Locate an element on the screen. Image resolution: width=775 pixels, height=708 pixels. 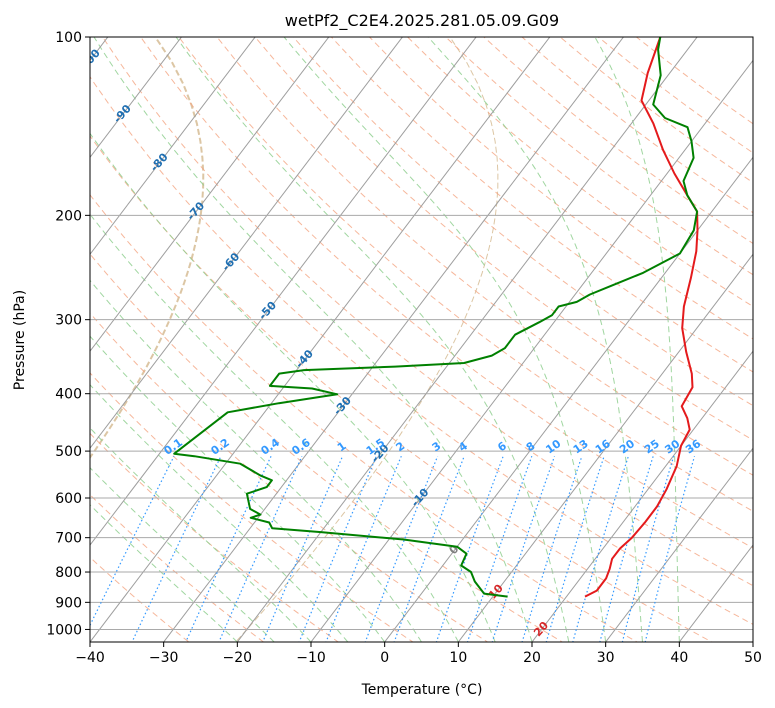
mixing-ratio-label: 2 is located at coordinates (400, 446).